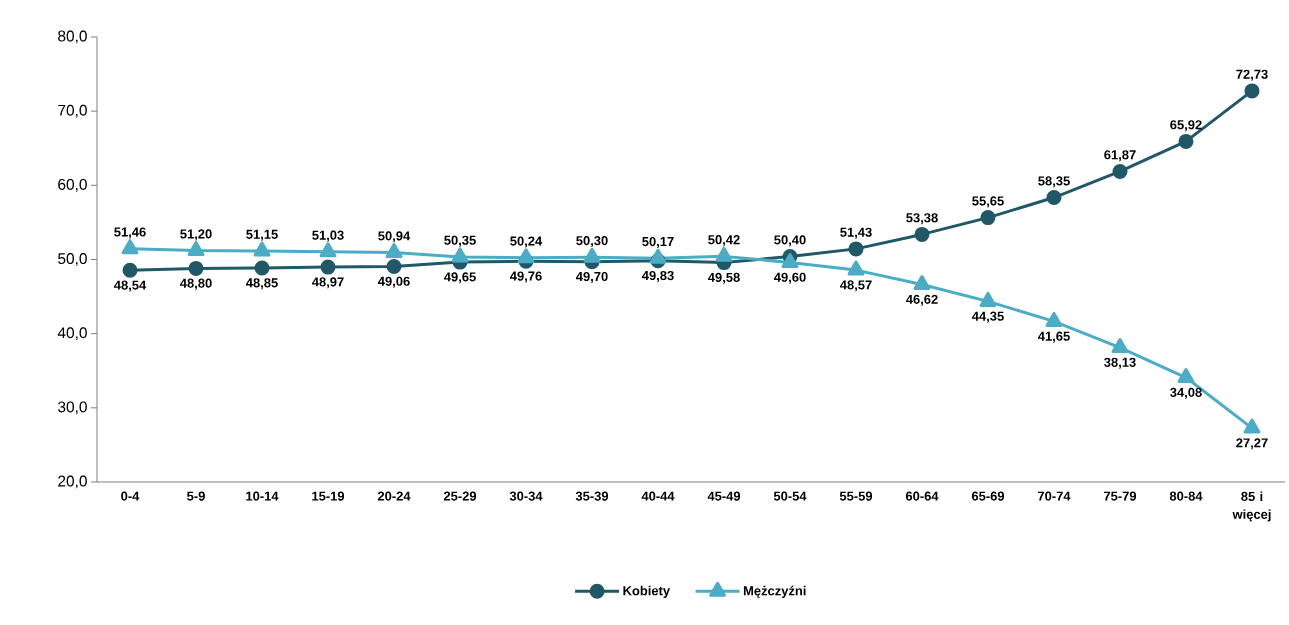 This screenshot has width=1289, height=625. I want to click on data-label: 48,85, so click(262, 284).